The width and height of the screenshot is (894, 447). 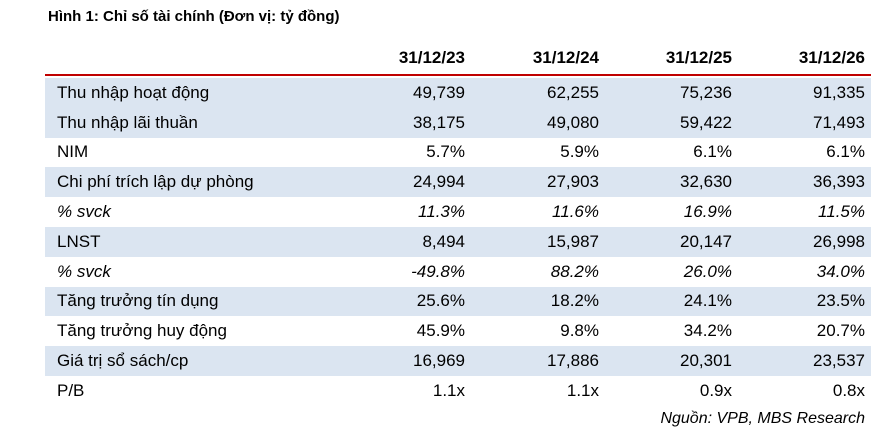 What do you see at coordinates (191, 361) in the screenshot?
I see `row-label: Giá trị sổ sách/cp` at bounding box center [191, 361].